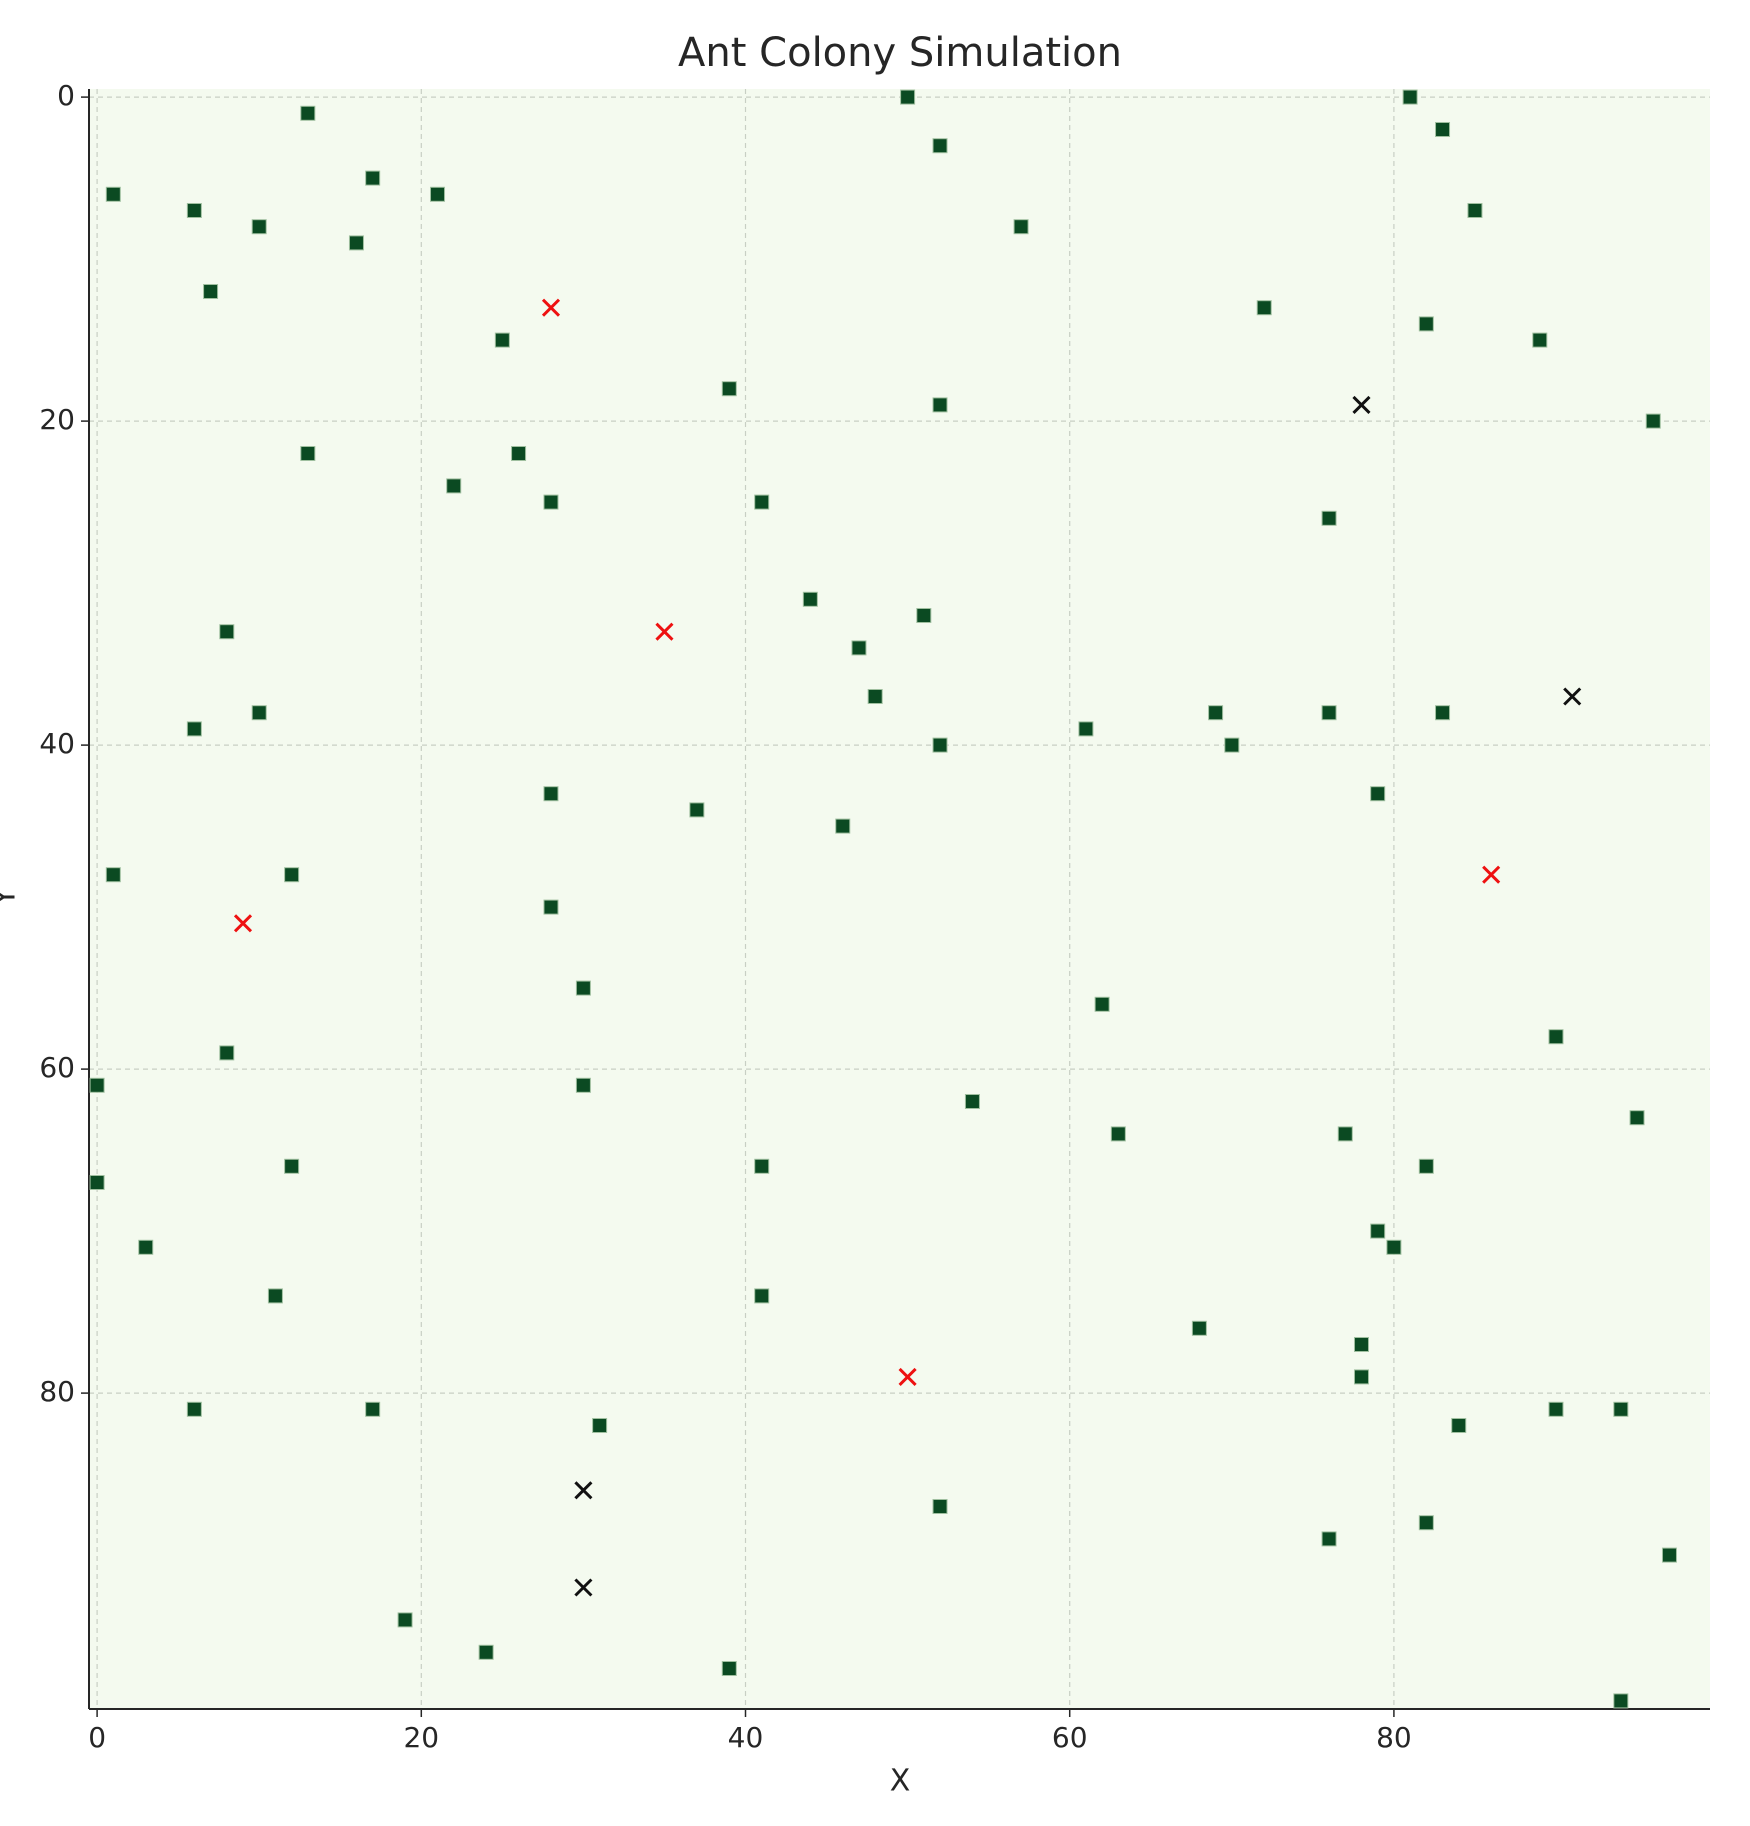  What do you see at coordinates (57, 1067) in the screenshot?
I see `y-tick-label: 60` at bounding box center [57, 1067].